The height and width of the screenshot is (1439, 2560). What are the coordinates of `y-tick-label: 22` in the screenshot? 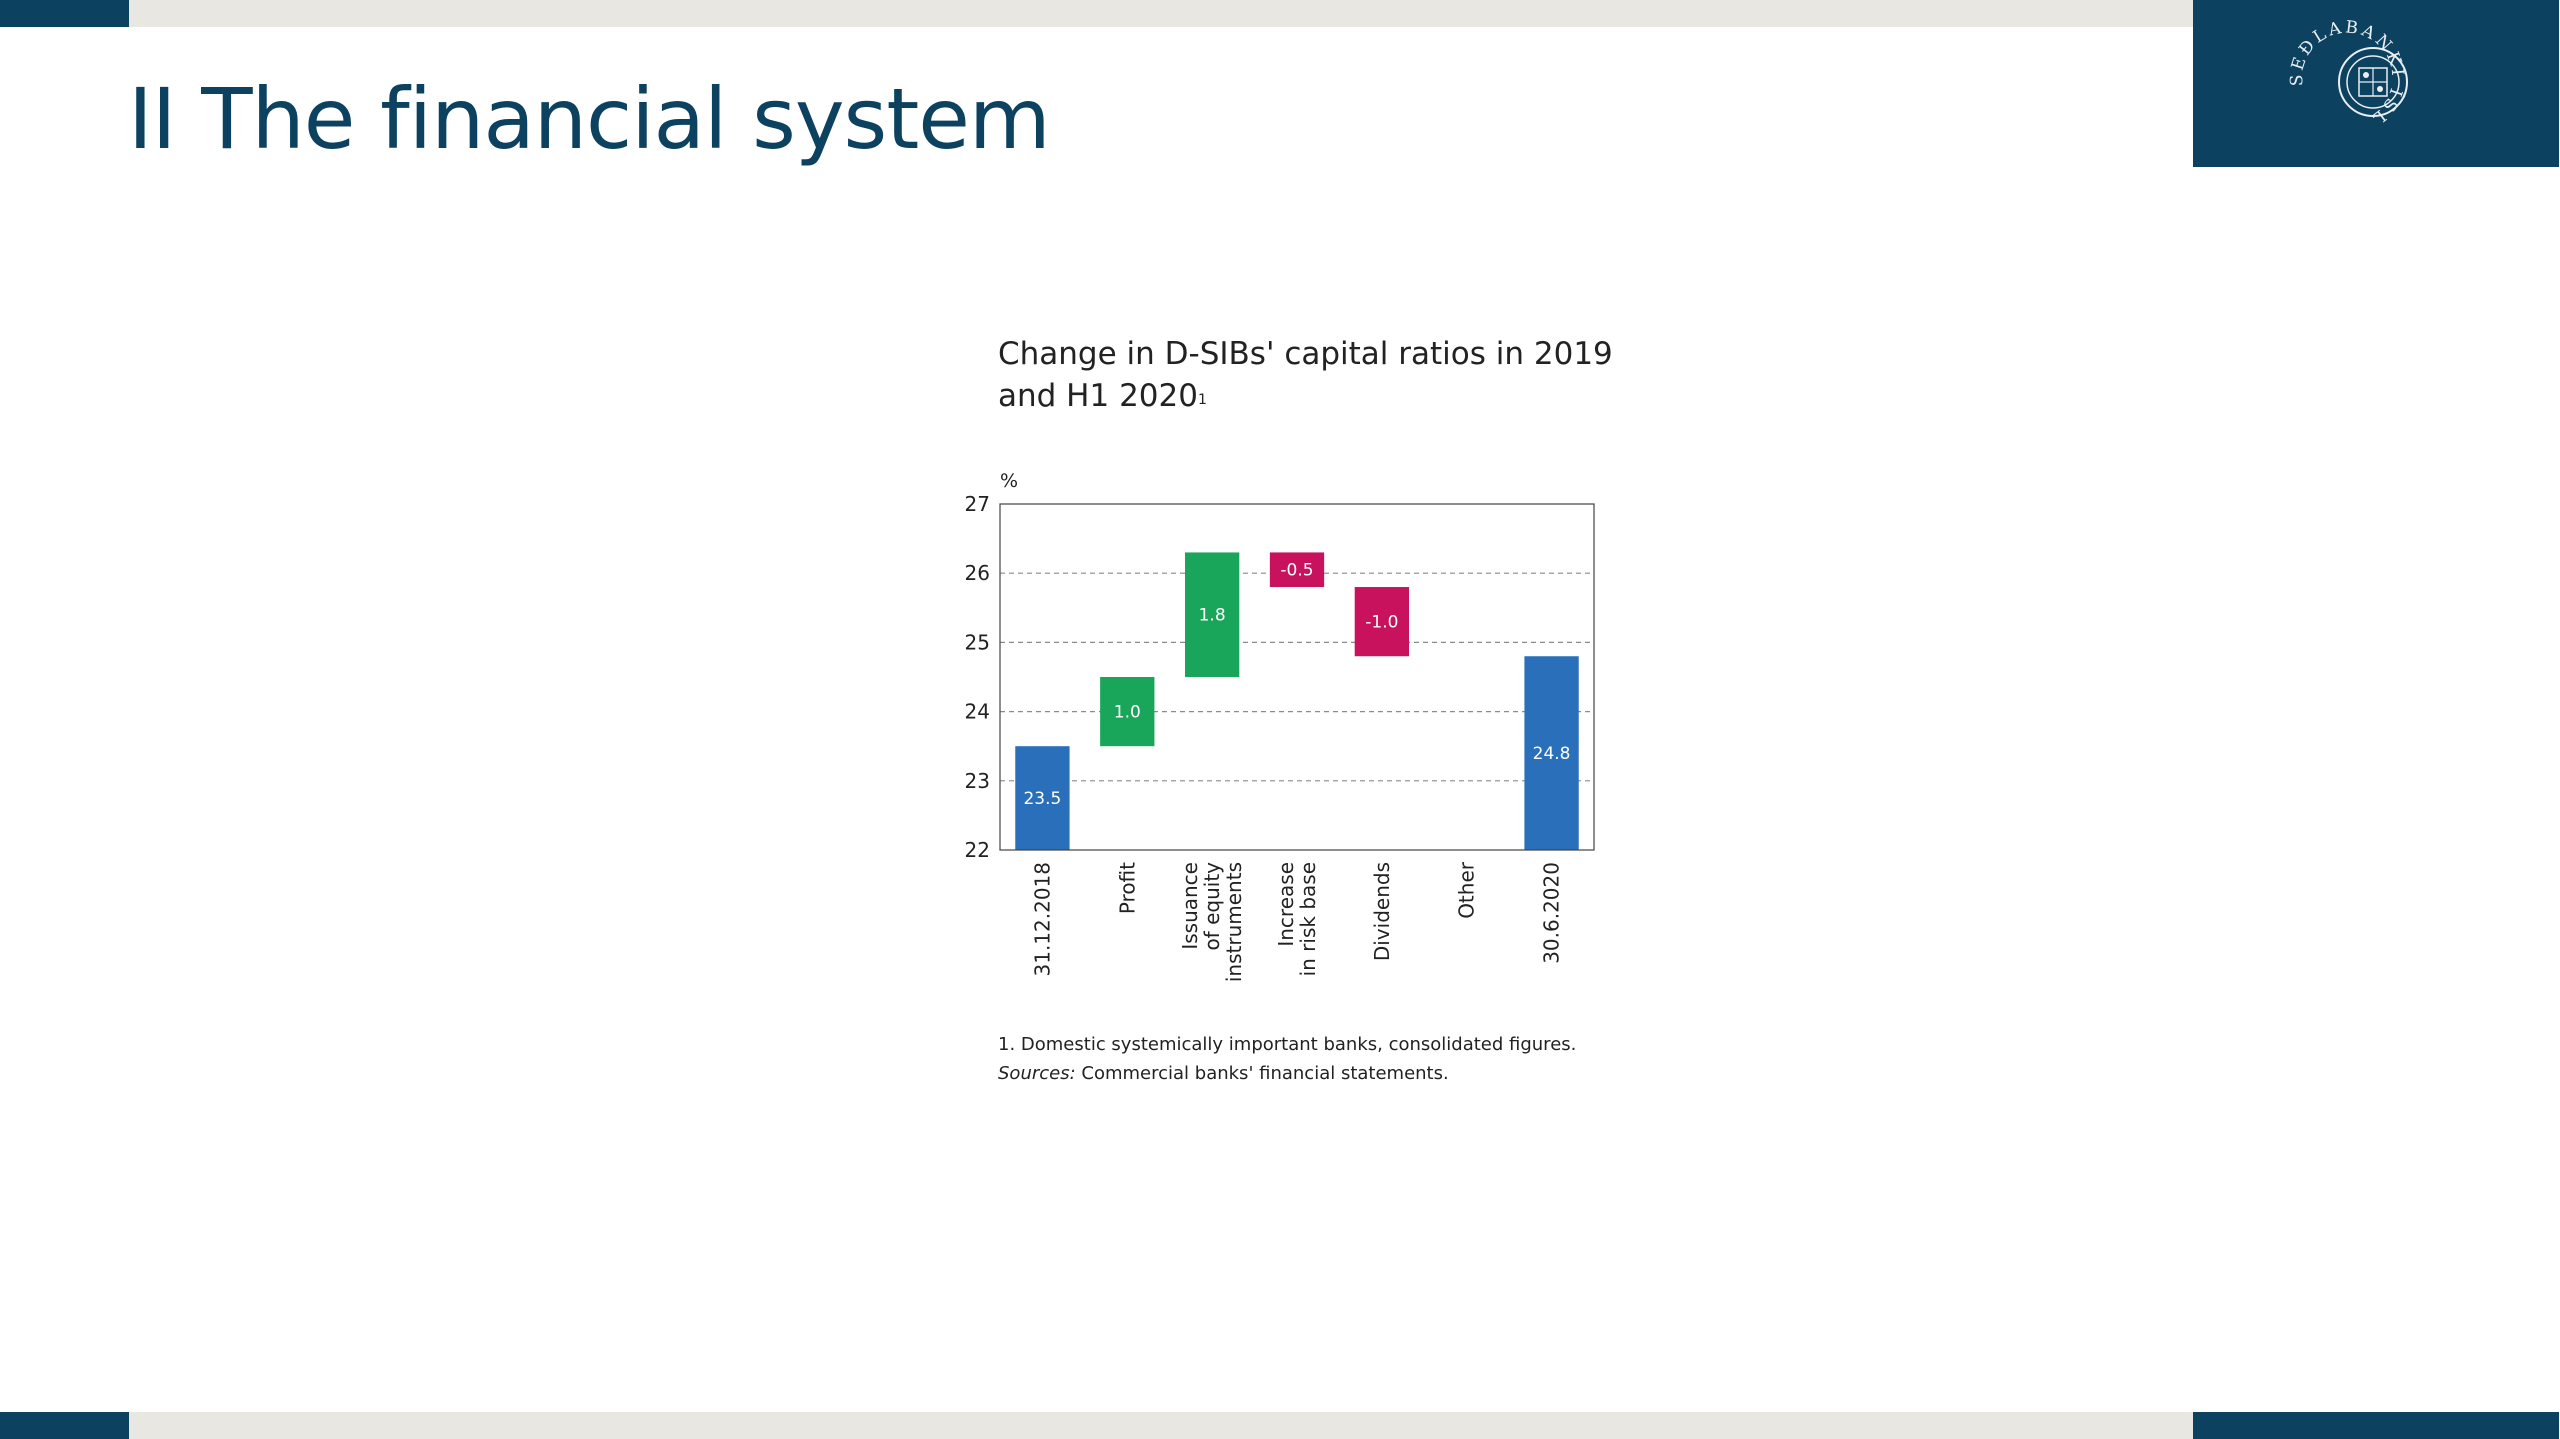 It's located at (977, 850).